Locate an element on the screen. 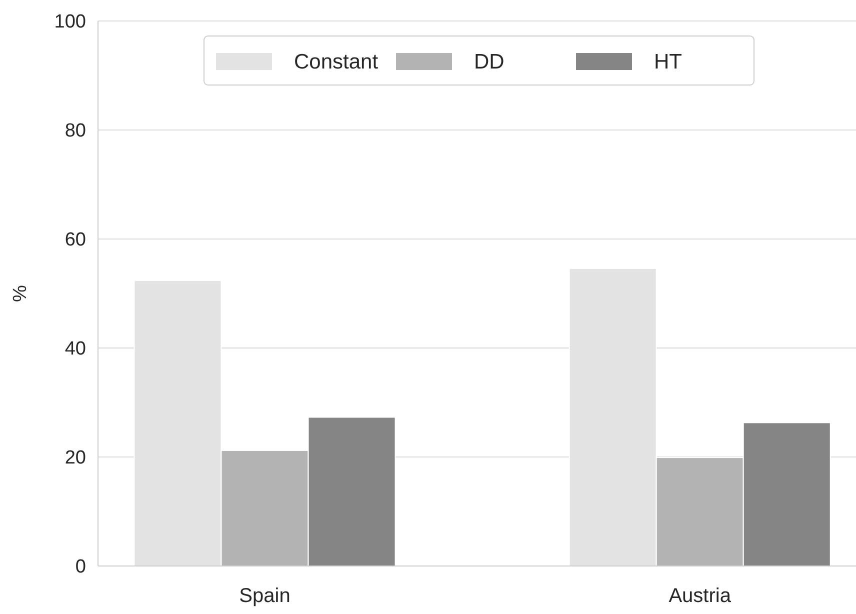 Image resolution: width=856 pixels, height=614 pixels. legend-label: DD is located at coordinates (489, 62).